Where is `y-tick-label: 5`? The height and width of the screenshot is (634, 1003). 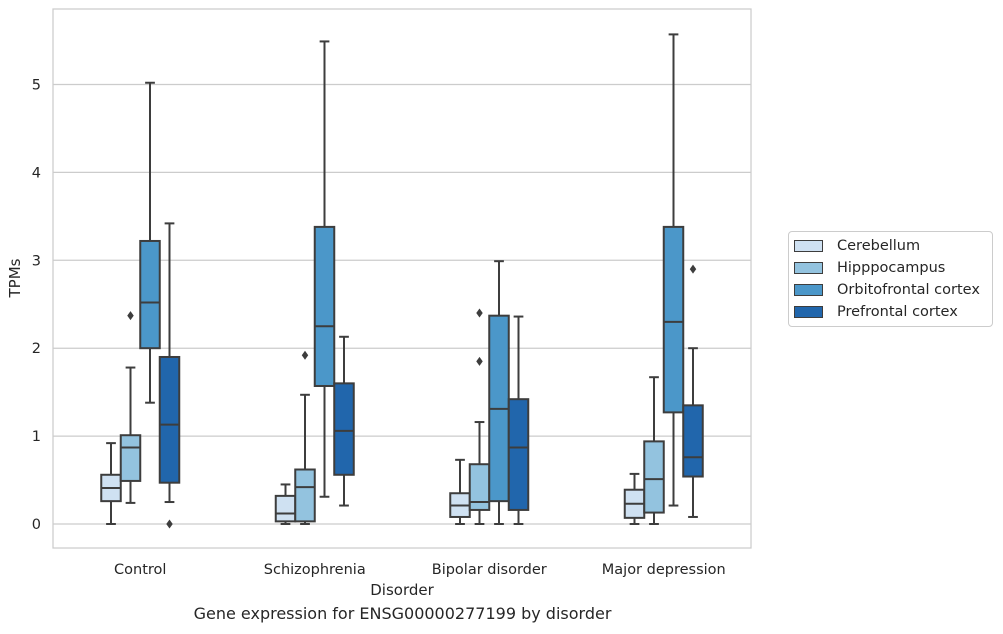 y-tick-label: 5 is located at coordinates (36, 86).